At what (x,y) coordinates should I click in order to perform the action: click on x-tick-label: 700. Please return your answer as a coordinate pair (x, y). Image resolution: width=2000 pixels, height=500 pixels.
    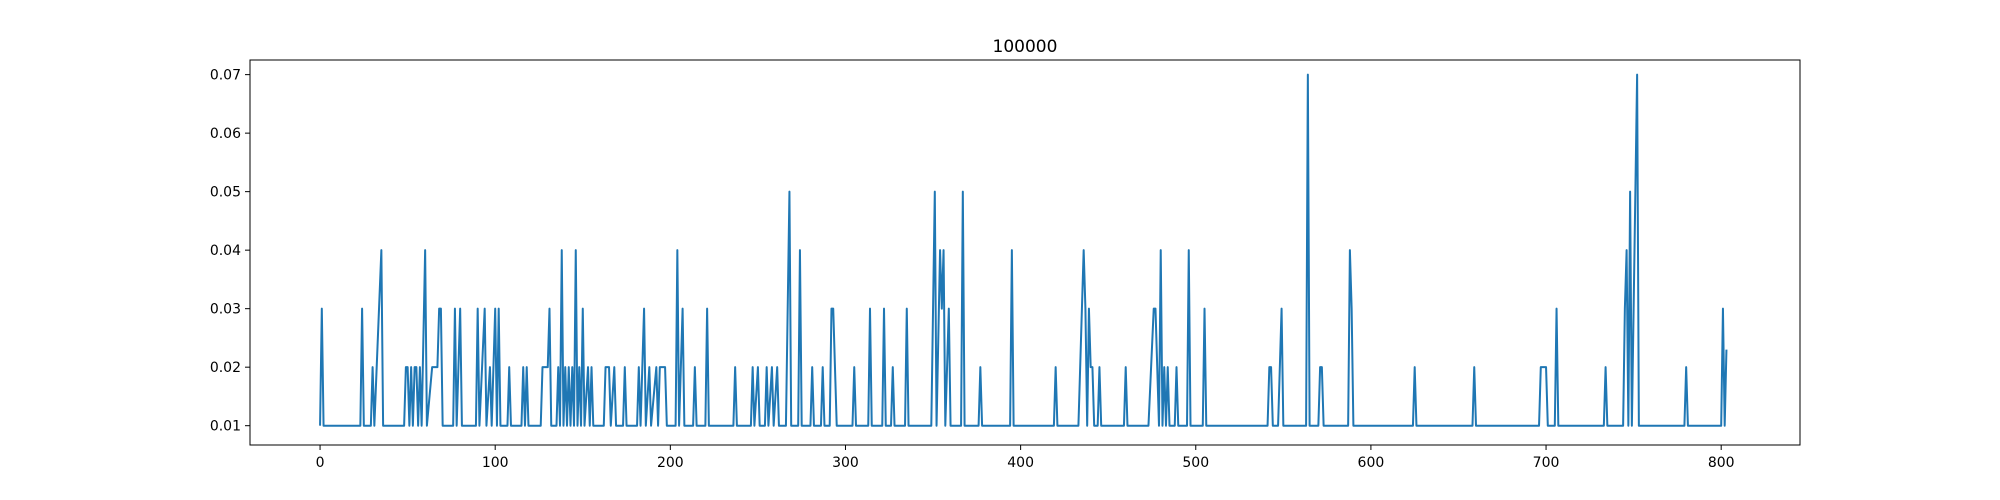
    Looking at the image, I should click on (1546, 463).